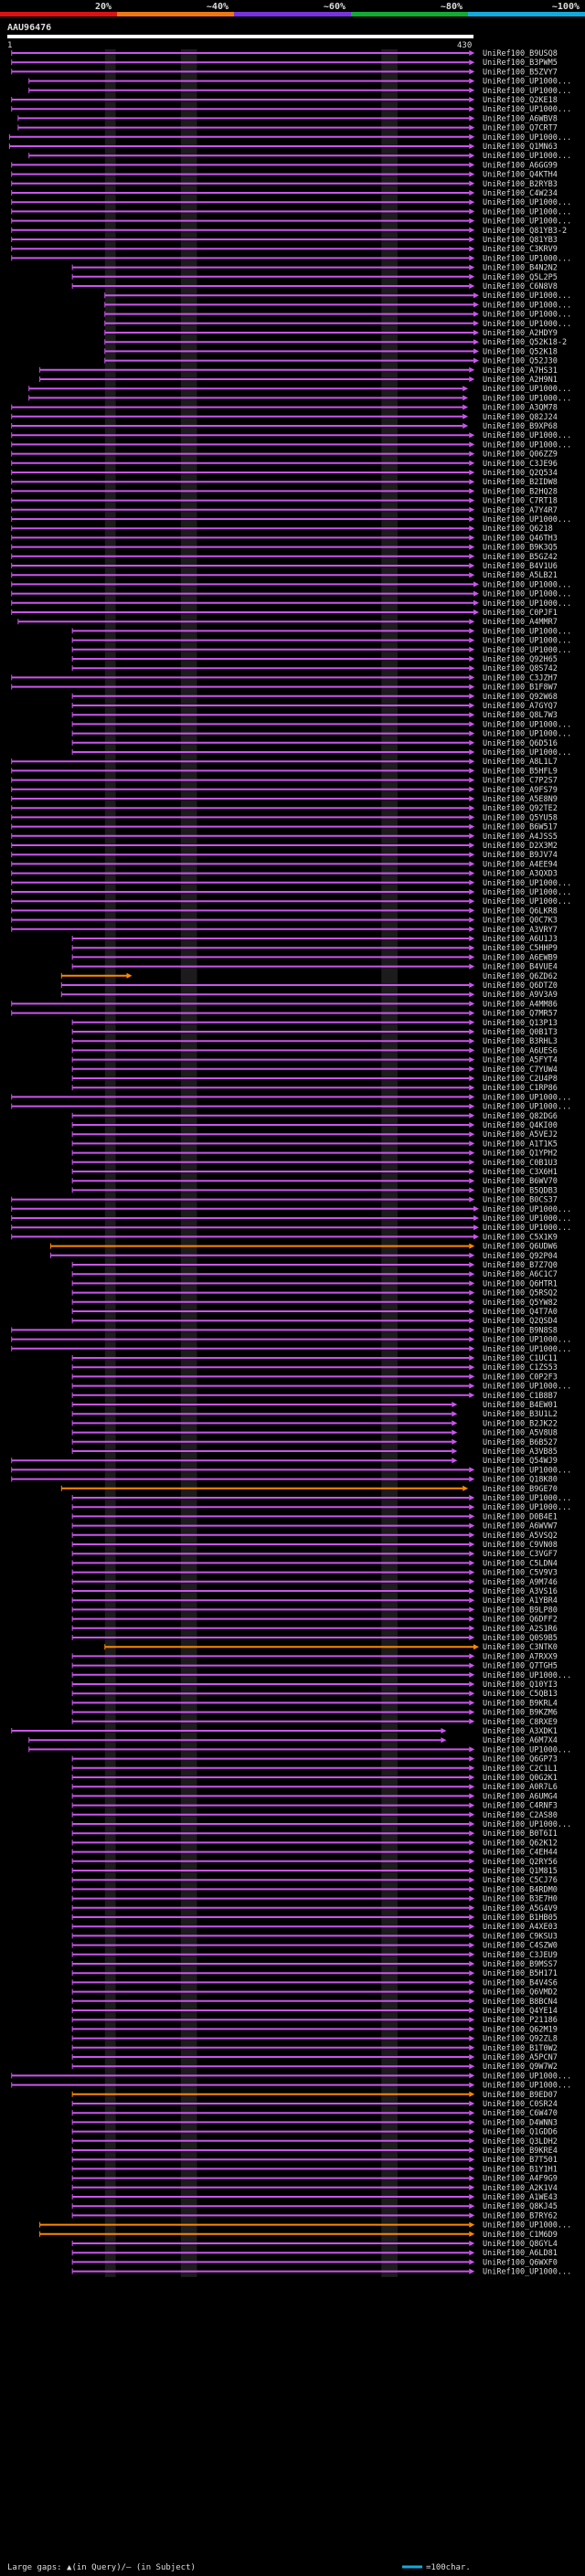 Image resolution: width=585 pixels, height=2576 pixels. I want to click on hit-label: UniRef100_Q92TE2, so click(520, 808).